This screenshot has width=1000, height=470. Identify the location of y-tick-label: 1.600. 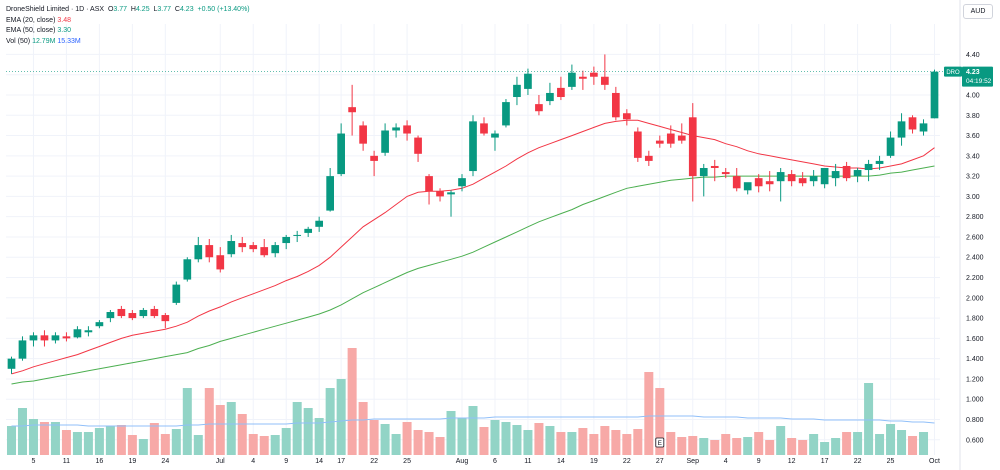
(975, 339).